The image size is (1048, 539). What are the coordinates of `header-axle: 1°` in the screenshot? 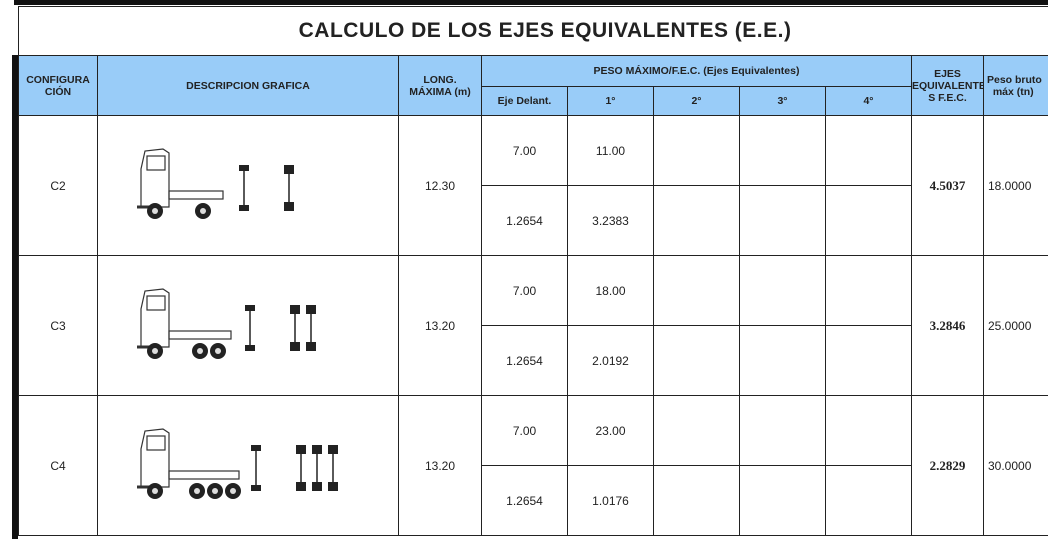 It's located at (610, 101).